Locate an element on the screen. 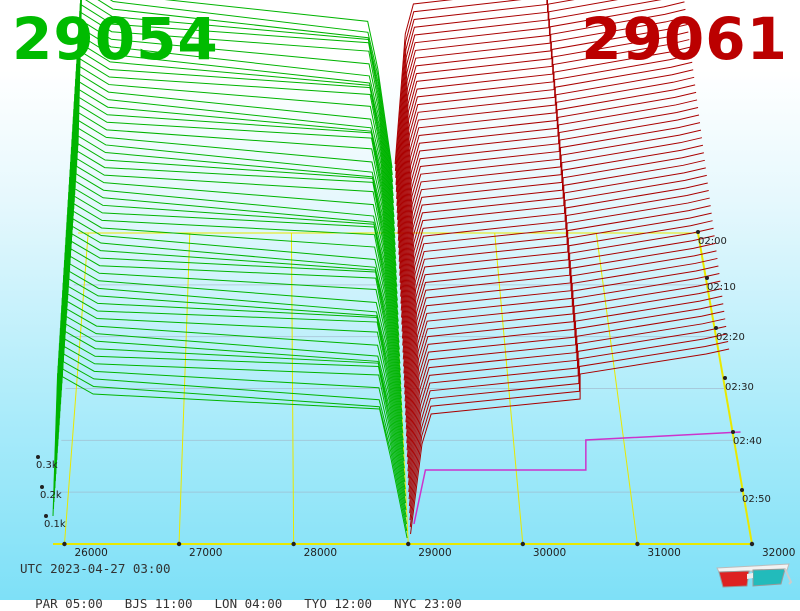 This screenshot has width=800, height=611. zone-nyc: NYC 23:00 is located at coordinates (428, 603).